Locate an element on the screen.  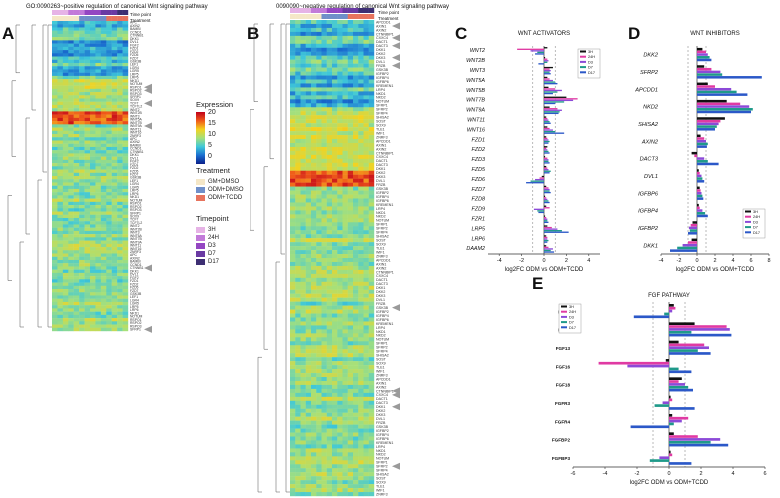
hmB-treatment-track-cell is located at coordinates (350, 16).